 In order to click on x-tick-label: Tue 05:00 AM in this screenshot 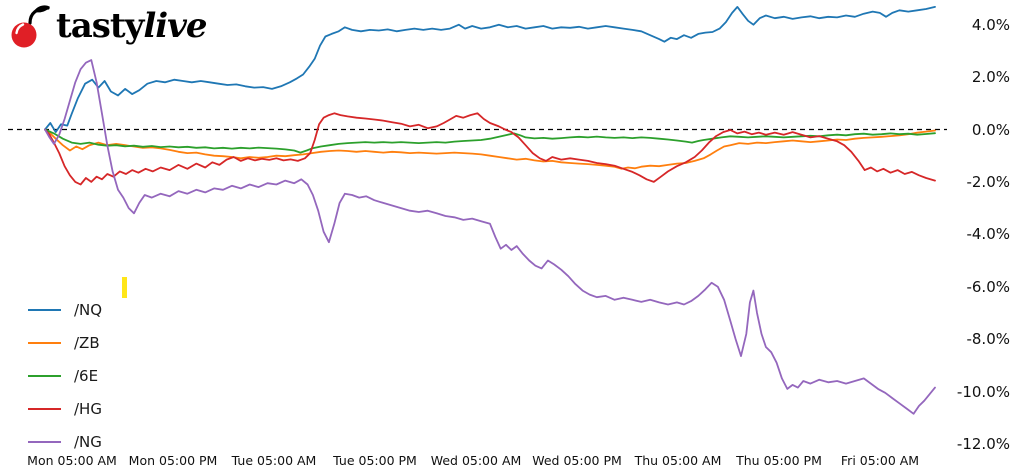, I will do `click(274, 460)`.